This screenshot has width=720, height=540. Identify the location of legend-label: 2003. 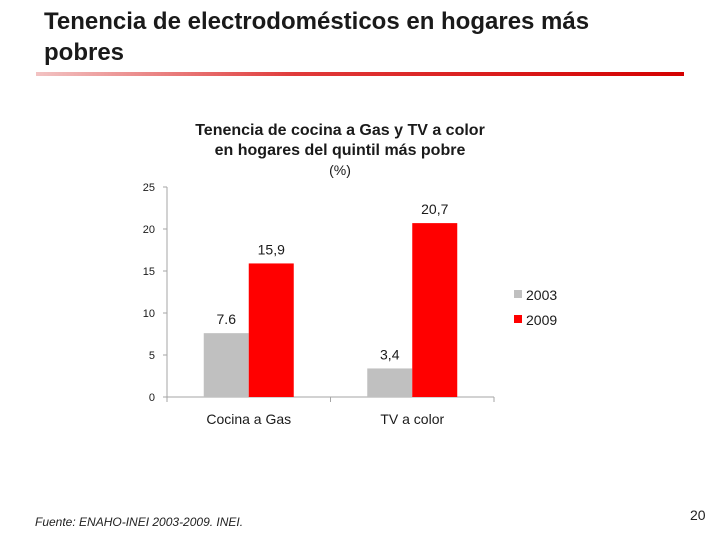
(541, 295).